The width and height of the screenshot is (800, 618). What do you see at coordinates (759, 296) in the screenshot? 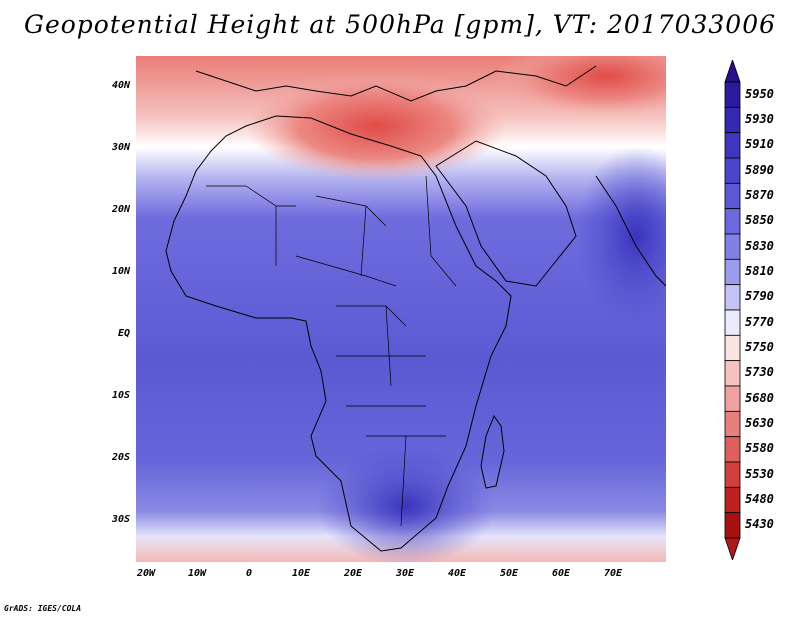
I see `colorbar-level-label: 5790` at bounding box center [759, 296].